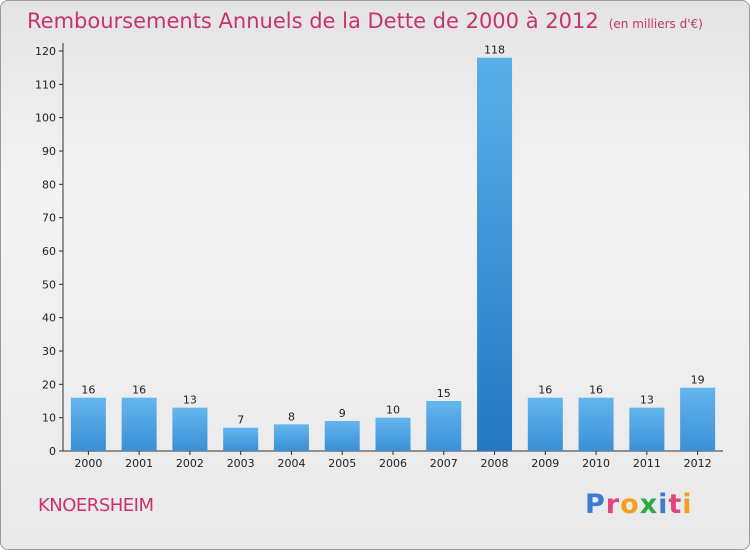 The image size is (750, 550). What do you see at coordinates (291, 437) in the screenshot?
I see `bar-2004` at bounding box center [291, 437].